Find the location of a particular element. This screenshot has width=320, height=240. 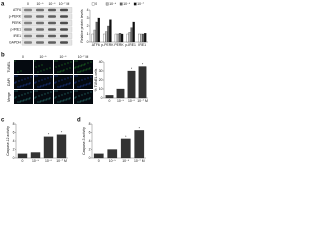

y-tick-label: 1 is located at coordinates (88, 34).